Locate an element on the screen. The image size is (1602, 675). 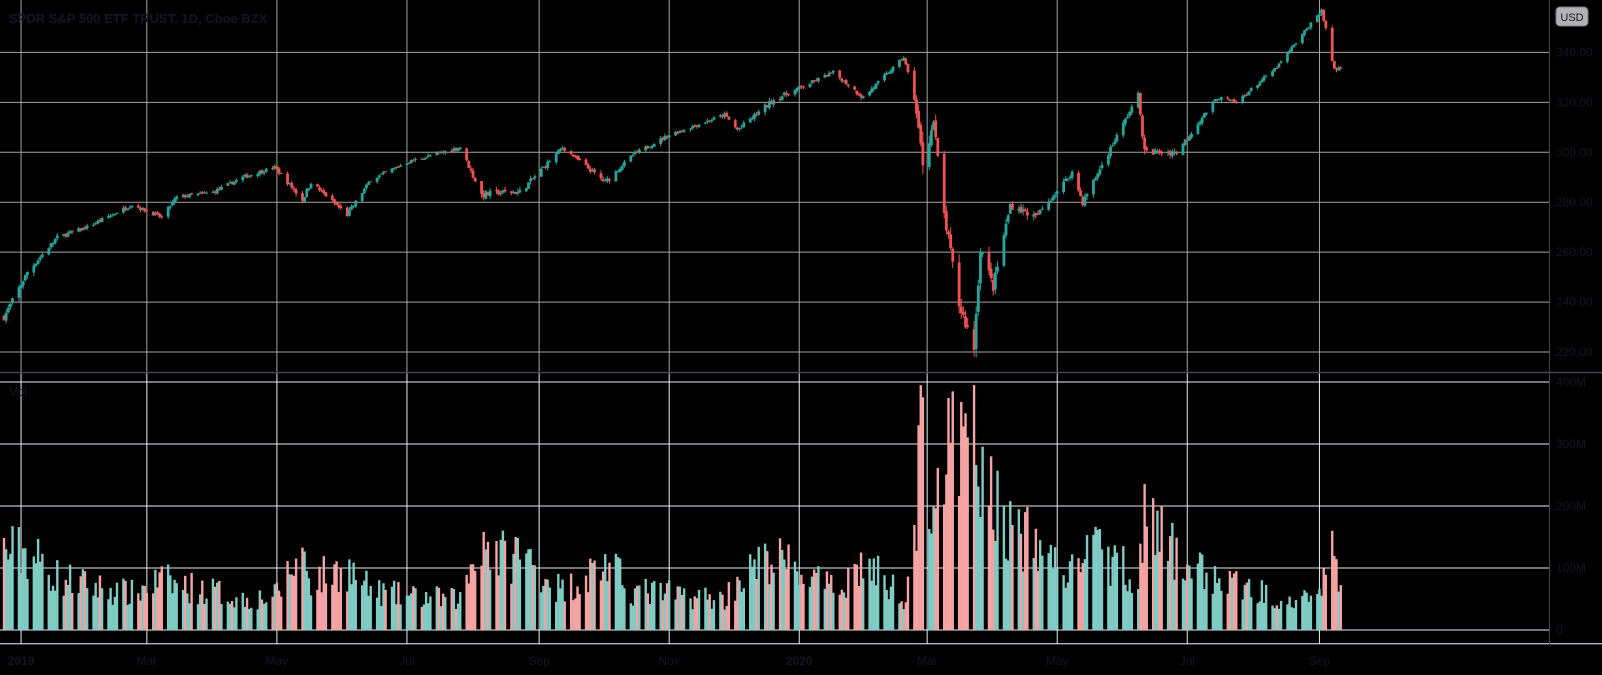
time-axis-background is located at coordinates (801, 659).